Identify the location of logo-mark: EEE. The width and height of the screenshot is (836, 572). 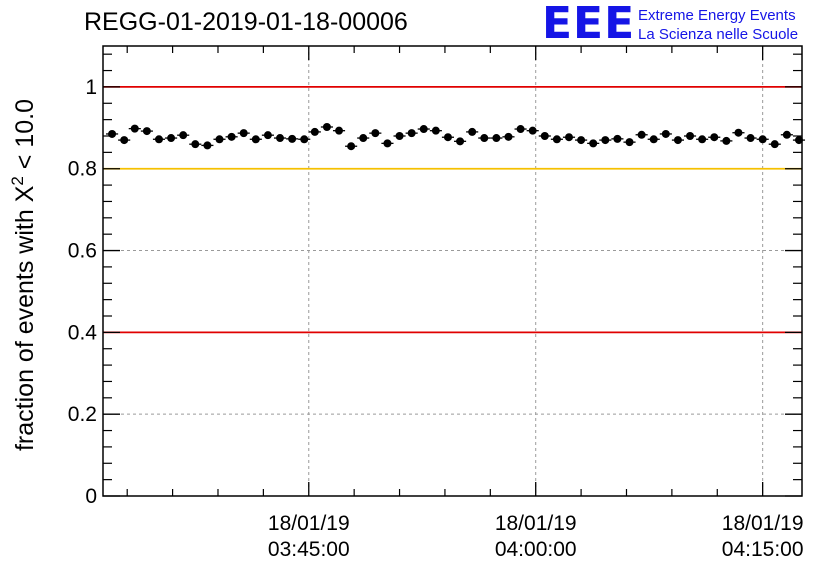
(589, 24).